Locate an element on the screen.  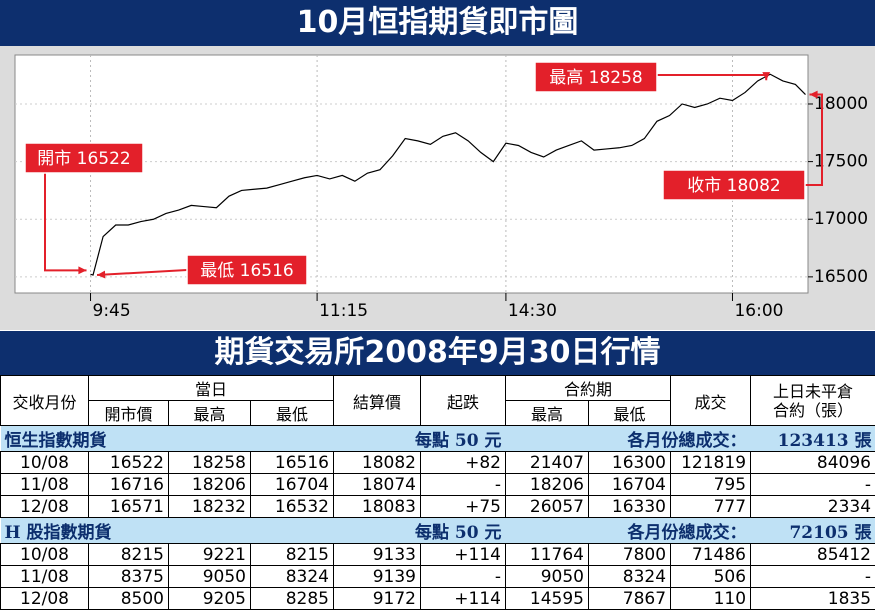
annotation-text: 收市 18082 is located at coordinates (734, 186).